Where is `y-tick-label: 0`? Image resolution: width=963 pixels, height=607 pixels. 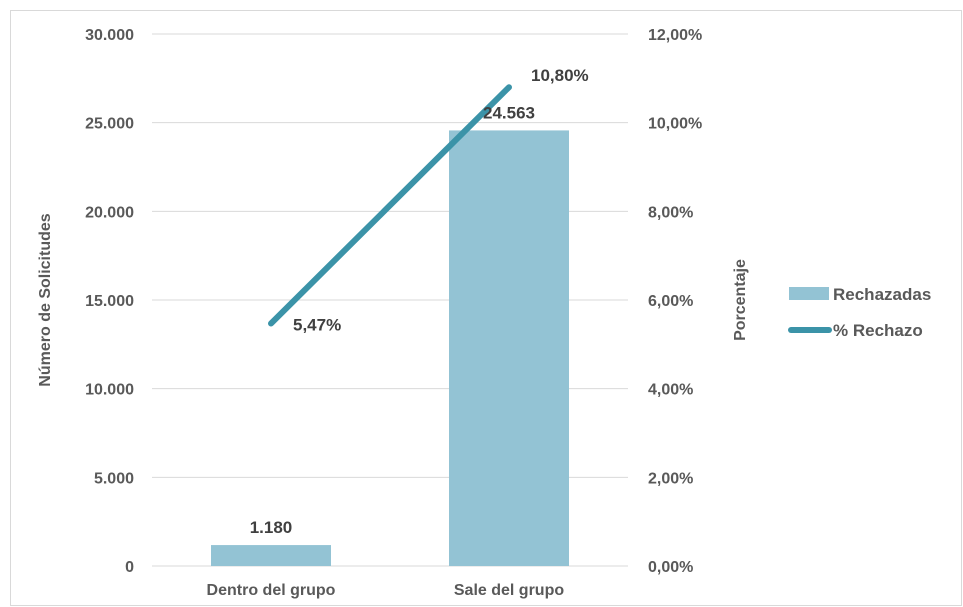 y-tick-label: 0 is located at coordinates (129, 567).